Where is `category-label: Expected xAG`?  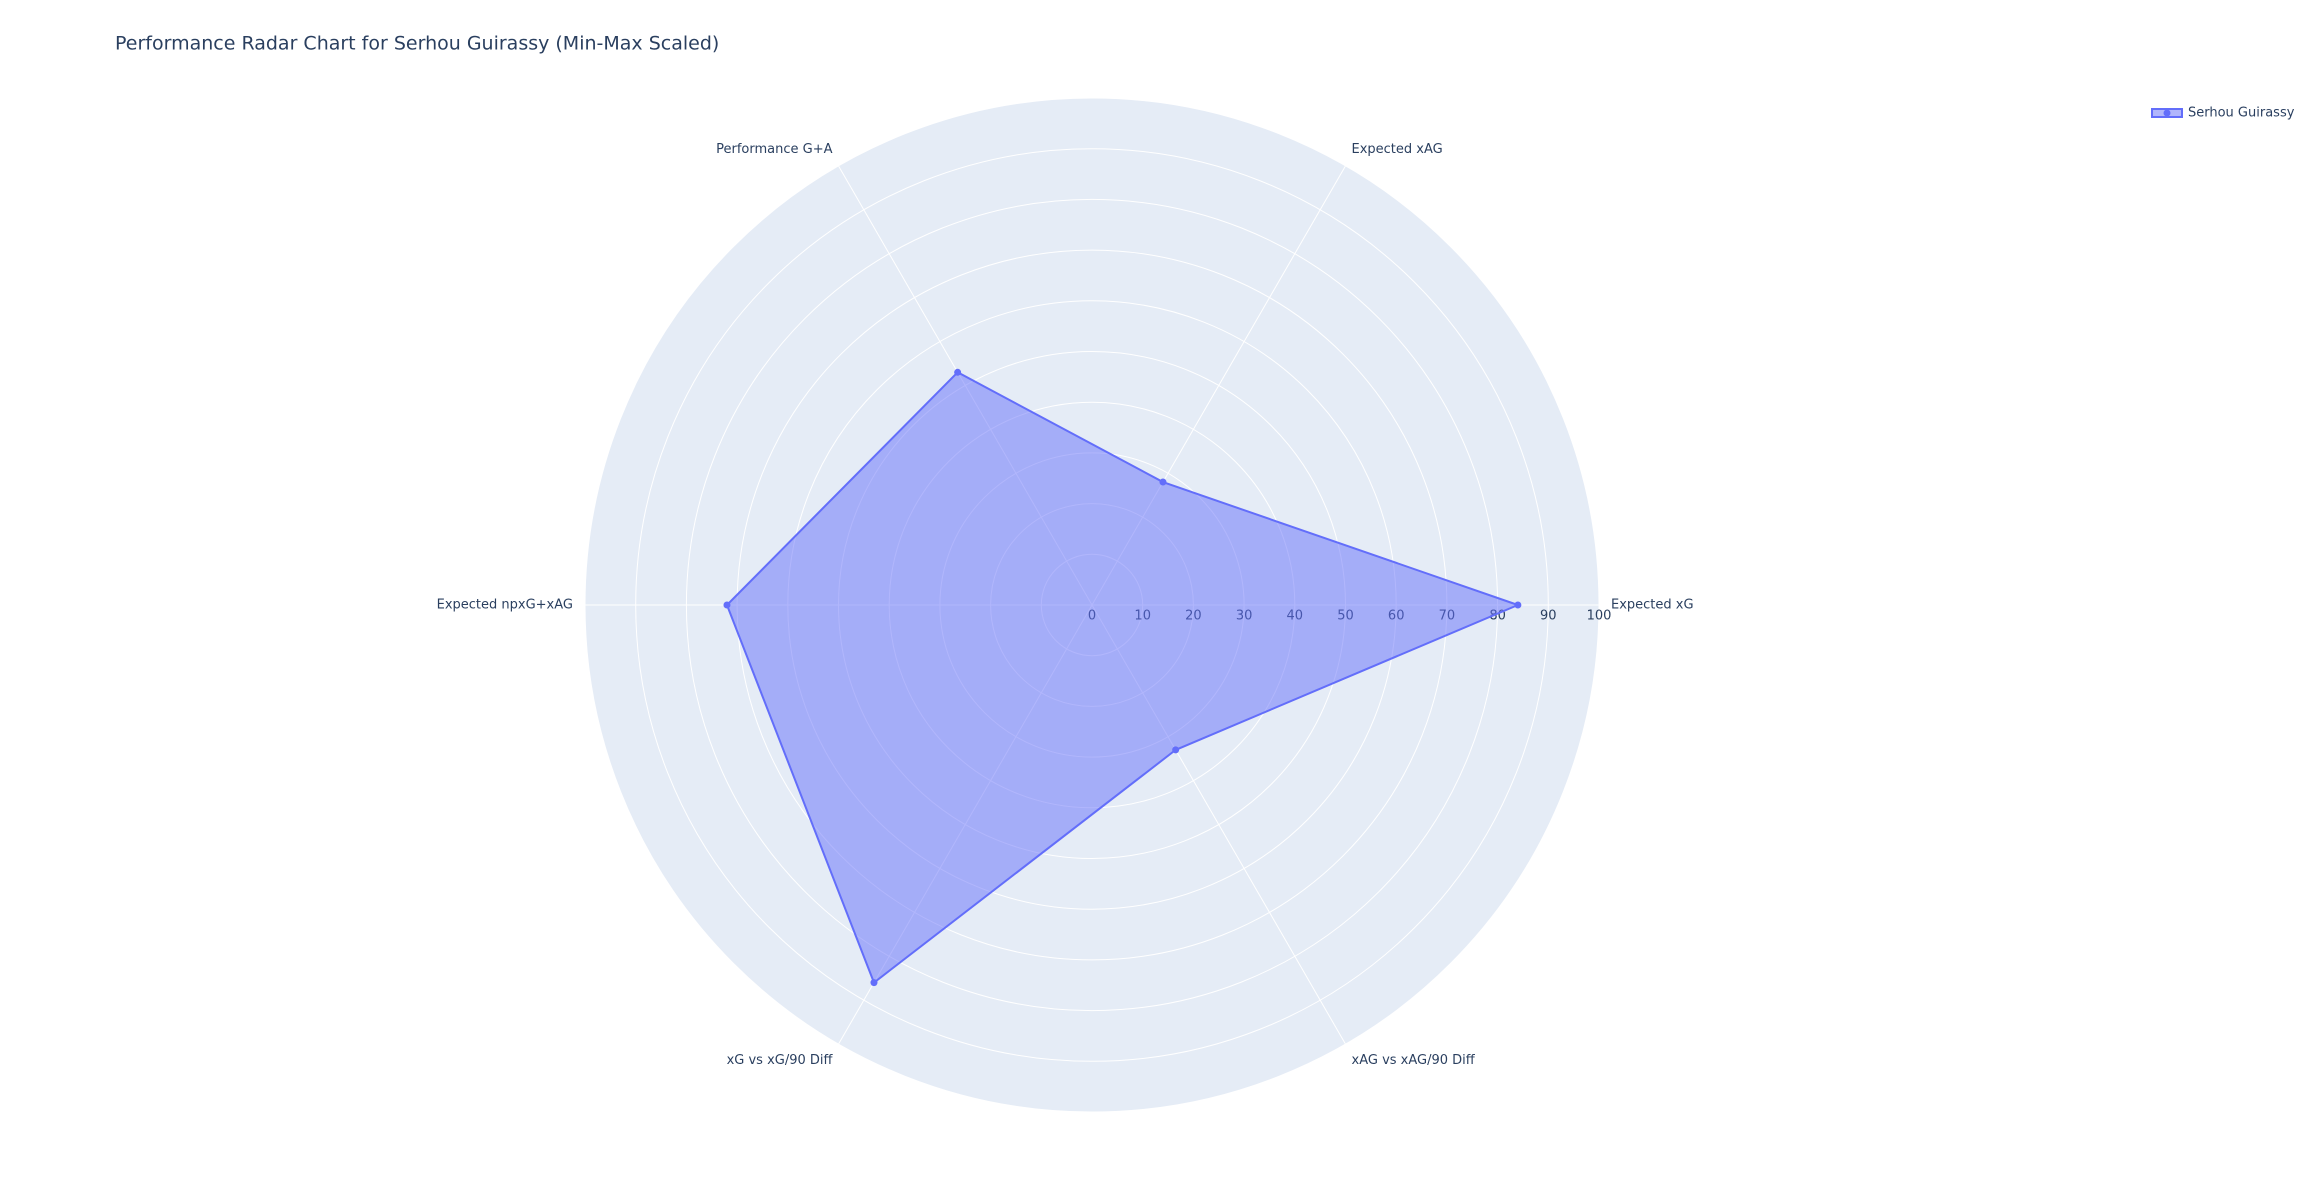
category-label: Expected xAG is located at coordinates (1397, 149).